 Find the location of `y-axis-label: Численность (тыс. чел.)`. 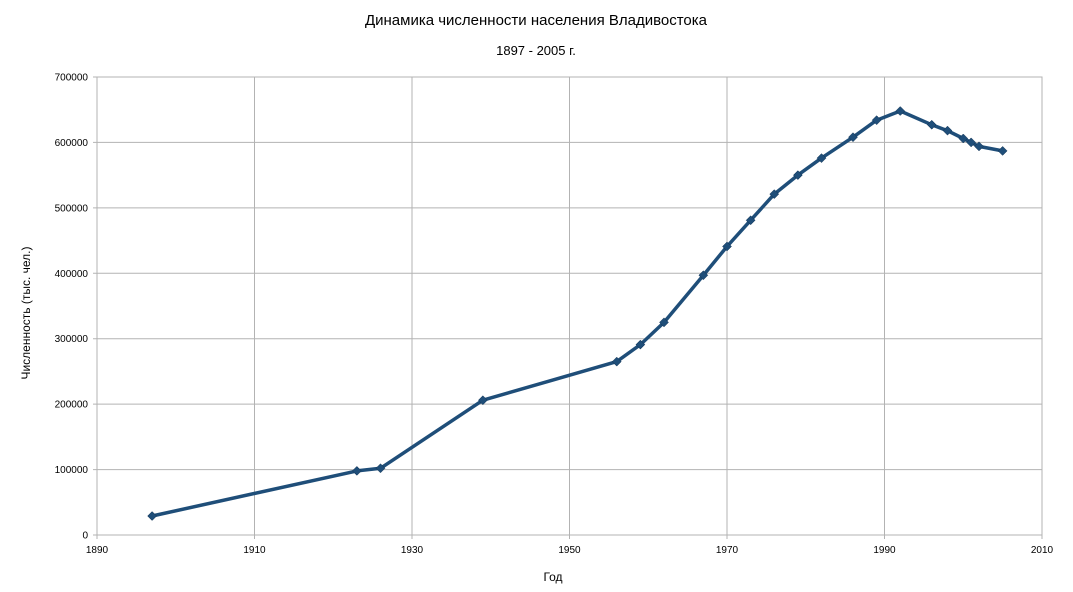

y-axis-label: Численность (тыс. чел.) is located at coordinates (26, 312).